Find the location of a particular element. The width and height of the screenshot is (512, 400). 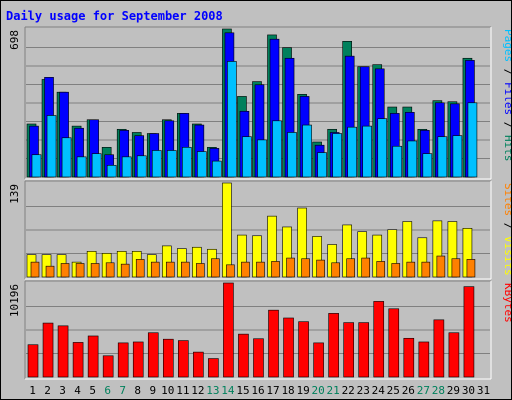

x-tick-label: 9 is located at coordinates (152, 390).